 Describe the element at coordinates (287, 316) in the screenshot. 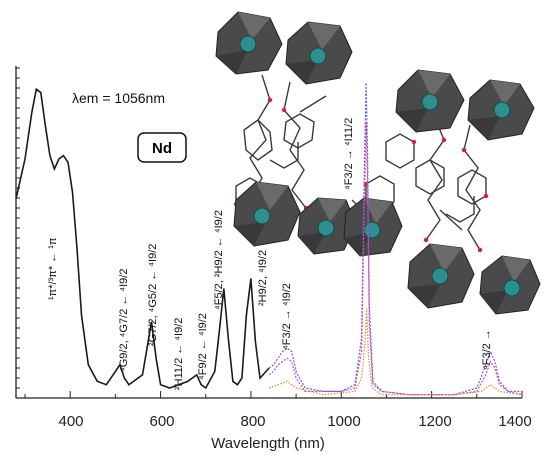

I see `annotation-4f3-4i9: ⁴F3/2 → ⁴I9/2` at that location.